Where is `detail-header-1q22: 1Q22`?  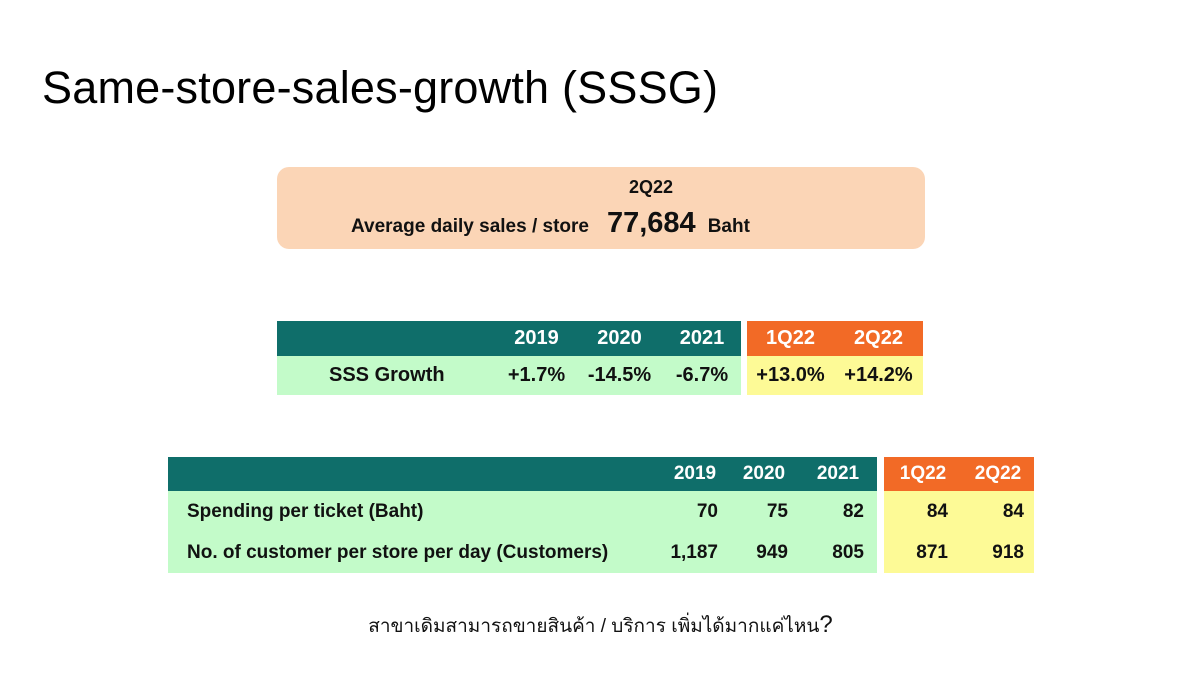 detail-header-1q22: 1Q22 is located at coordinates (923, 474).